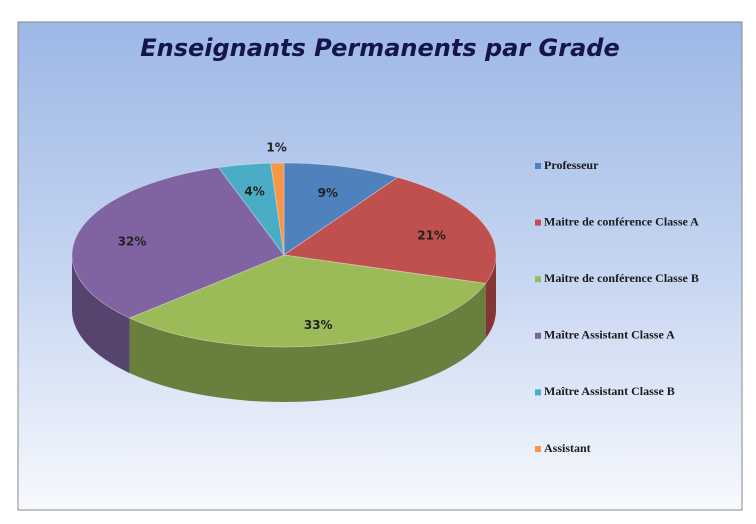 This screenshot has width=756, height=524. What do you see at coordinates (431, 235) in the screenshot?
I see `data-label: 21%` at bounding box center [431, 235].